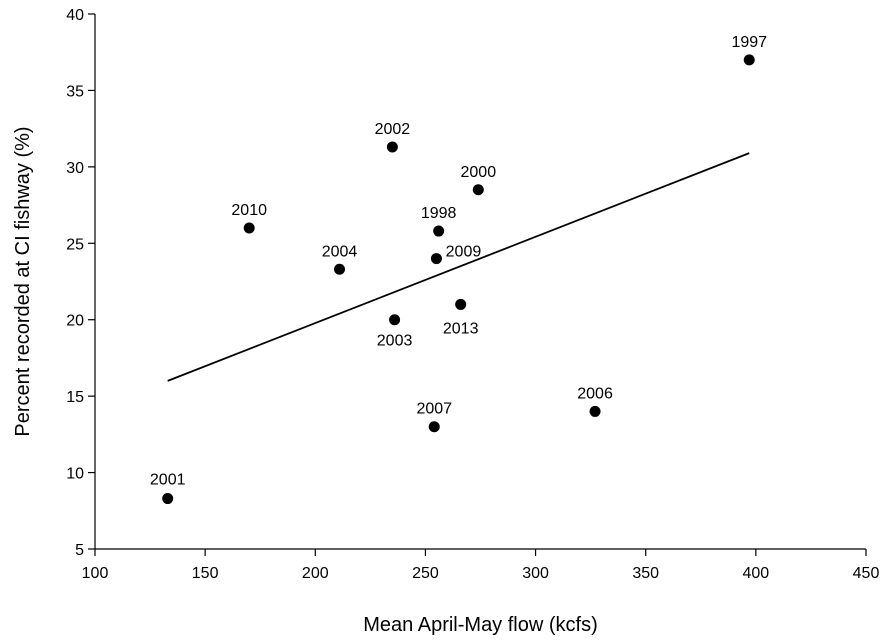 The image size is (883, 643). What do you see at coordinates (395, 341) in the screenshot?
I see `point-label: 2003` at bounding box center [395, 341].